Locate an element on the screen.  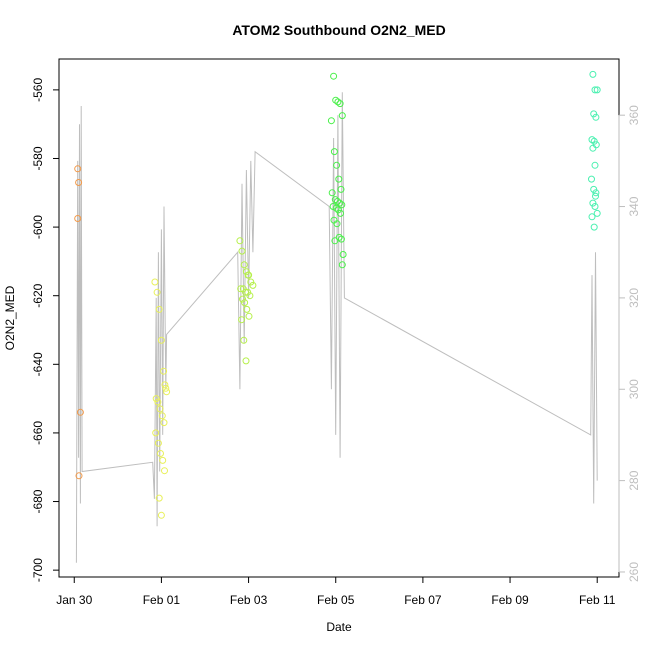
y-tick-label: -600 is located at coordinates (38, 227).